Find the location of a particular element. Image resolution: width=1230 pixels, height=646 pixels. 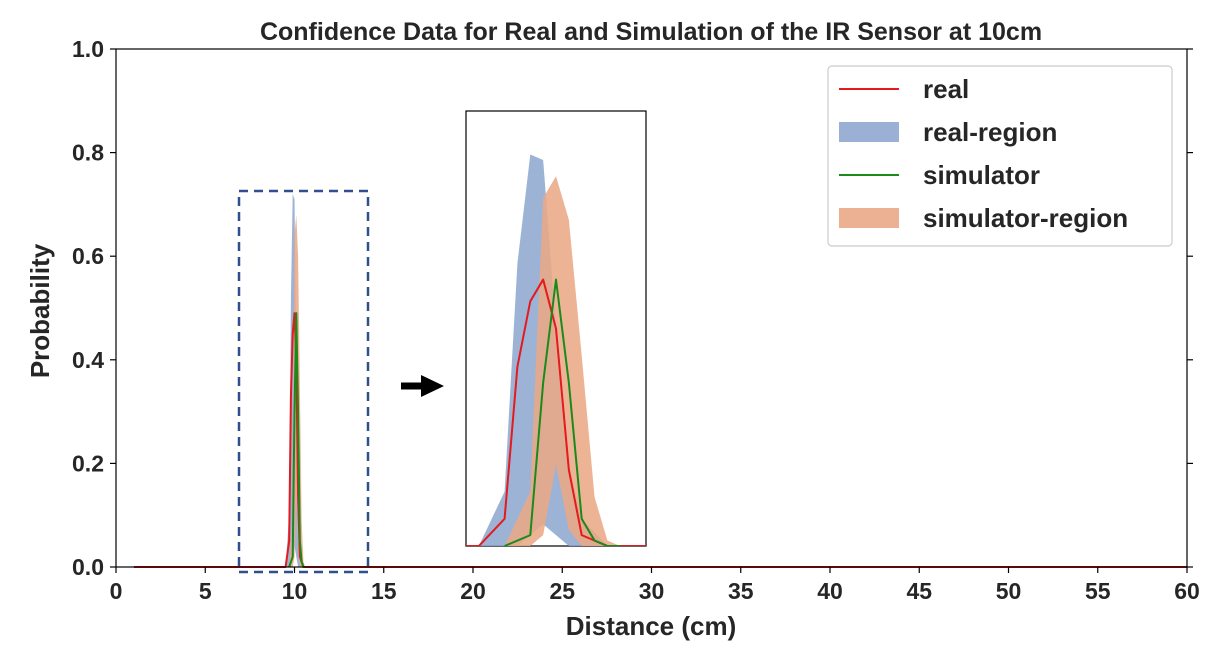

x-tick-label: 30 is located at coordinates (652, 591).